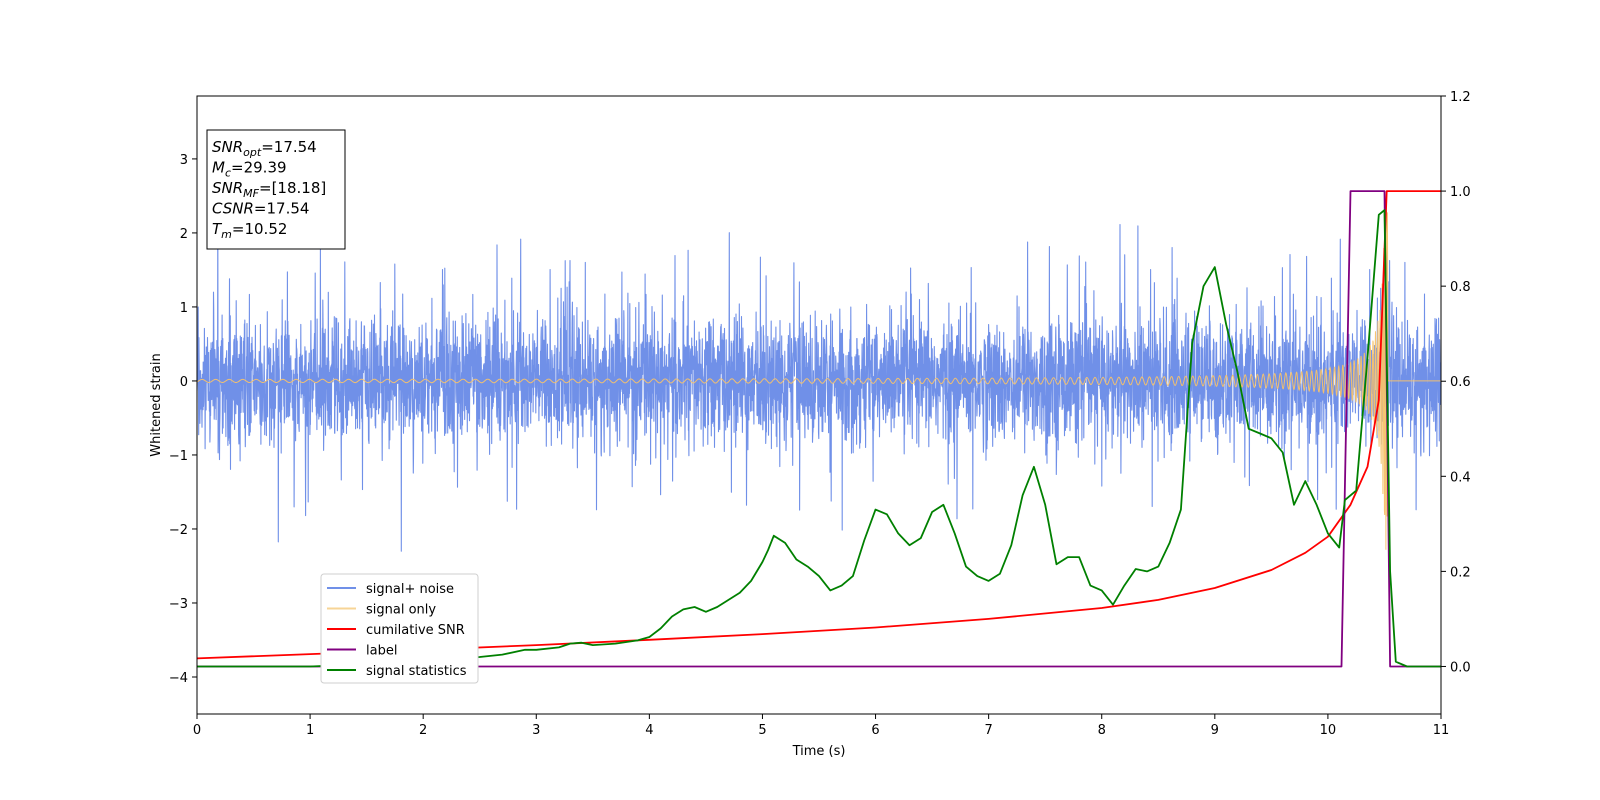 This screenshot has height=800, width=1600. I want to click on x-tick-label: 3, so click(536, 730).